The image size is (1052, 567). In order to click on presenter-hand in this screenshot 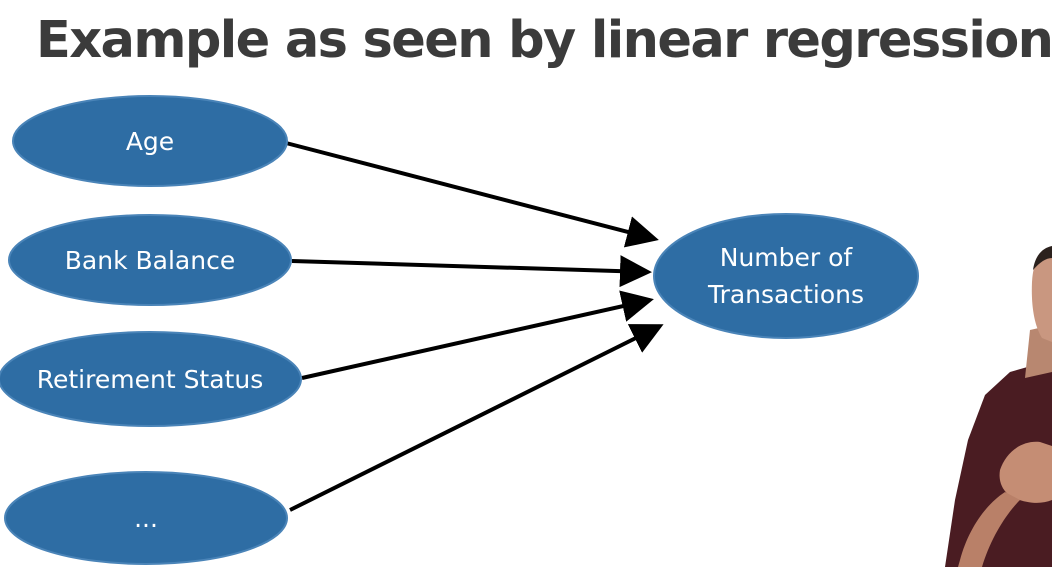, I will do `click(1025, 472)`.